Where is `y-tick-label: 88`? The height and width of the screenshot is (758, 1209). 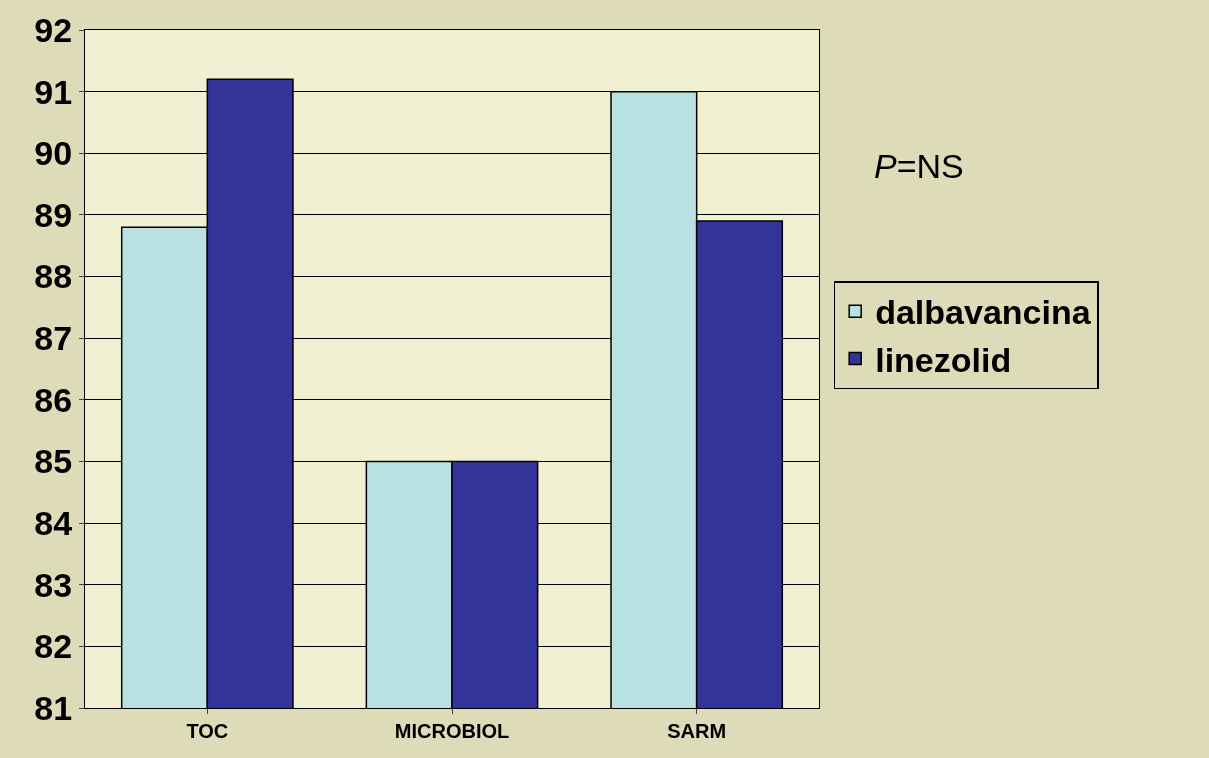
y-tick-label: 88 is located at coordinates (53, 276).